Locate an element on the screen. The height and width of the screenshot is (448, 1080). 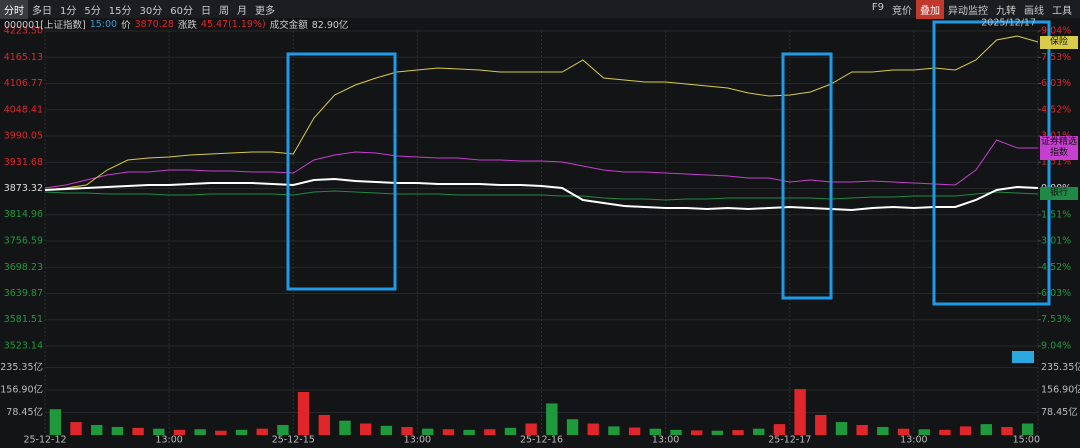
x-tick-label: 15:00 is located at coordinates (1026, 440).